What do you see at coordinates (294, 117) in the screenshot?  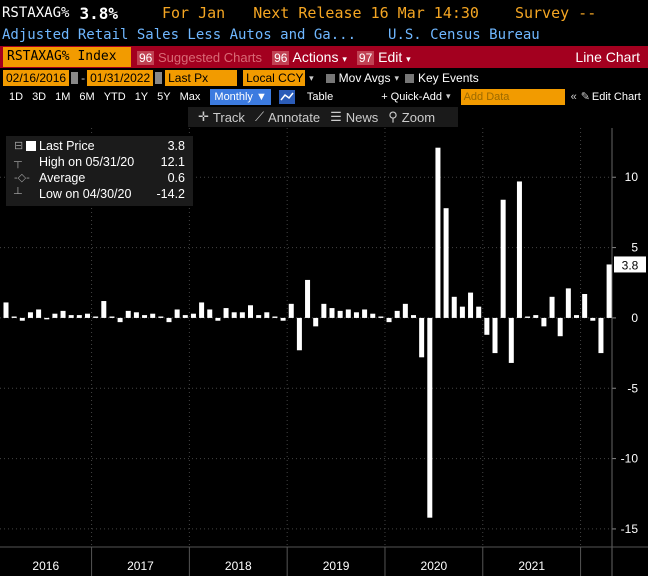 I see `annotate-button: Annotate` at bounding box center [294, 117].